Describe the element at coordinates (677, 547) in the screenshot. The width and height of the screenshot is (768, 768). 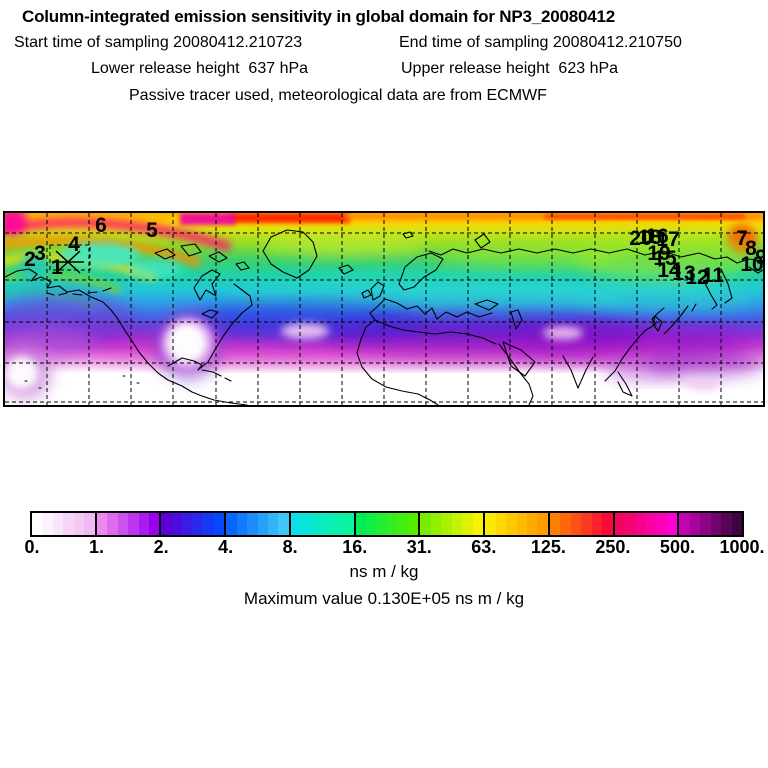
I see `colorbar-tick-label: 500.` at that location.